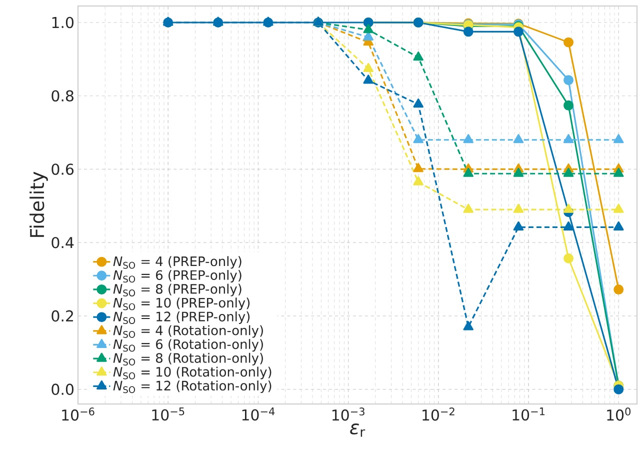 Image resolution: width=642 pixels, height=465 pixels. What do you see at coordinates (181, 304) in the screenshot?
I see `legend-label: N$_{SO}$ = 10 (PREP-only)` at bounding box center [181, 304].